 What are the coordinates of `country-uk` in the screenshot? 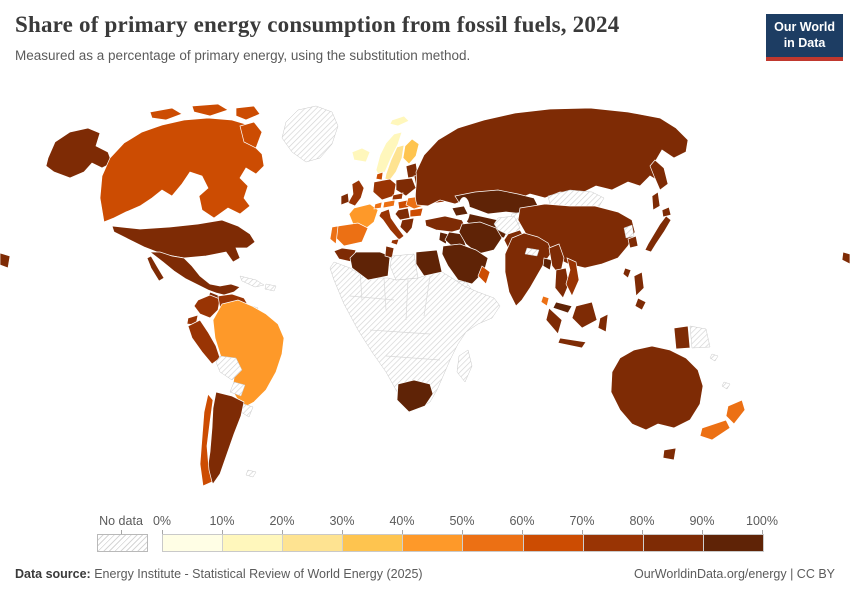 It's located at (356, 193).